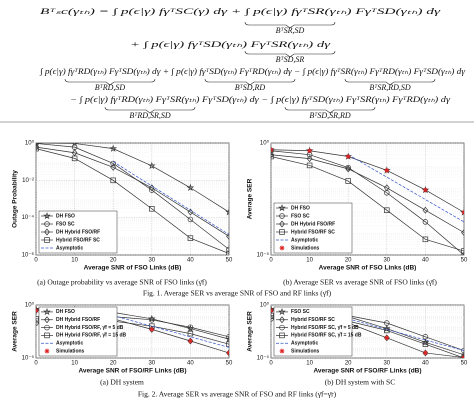 This screenshot has width=474, height=401. Describe the element at coordinates (91, 336) in the screenshot. I see `legend-label: DH Hybrid FSO/RF, γ̄f = 15 dB` at that location.